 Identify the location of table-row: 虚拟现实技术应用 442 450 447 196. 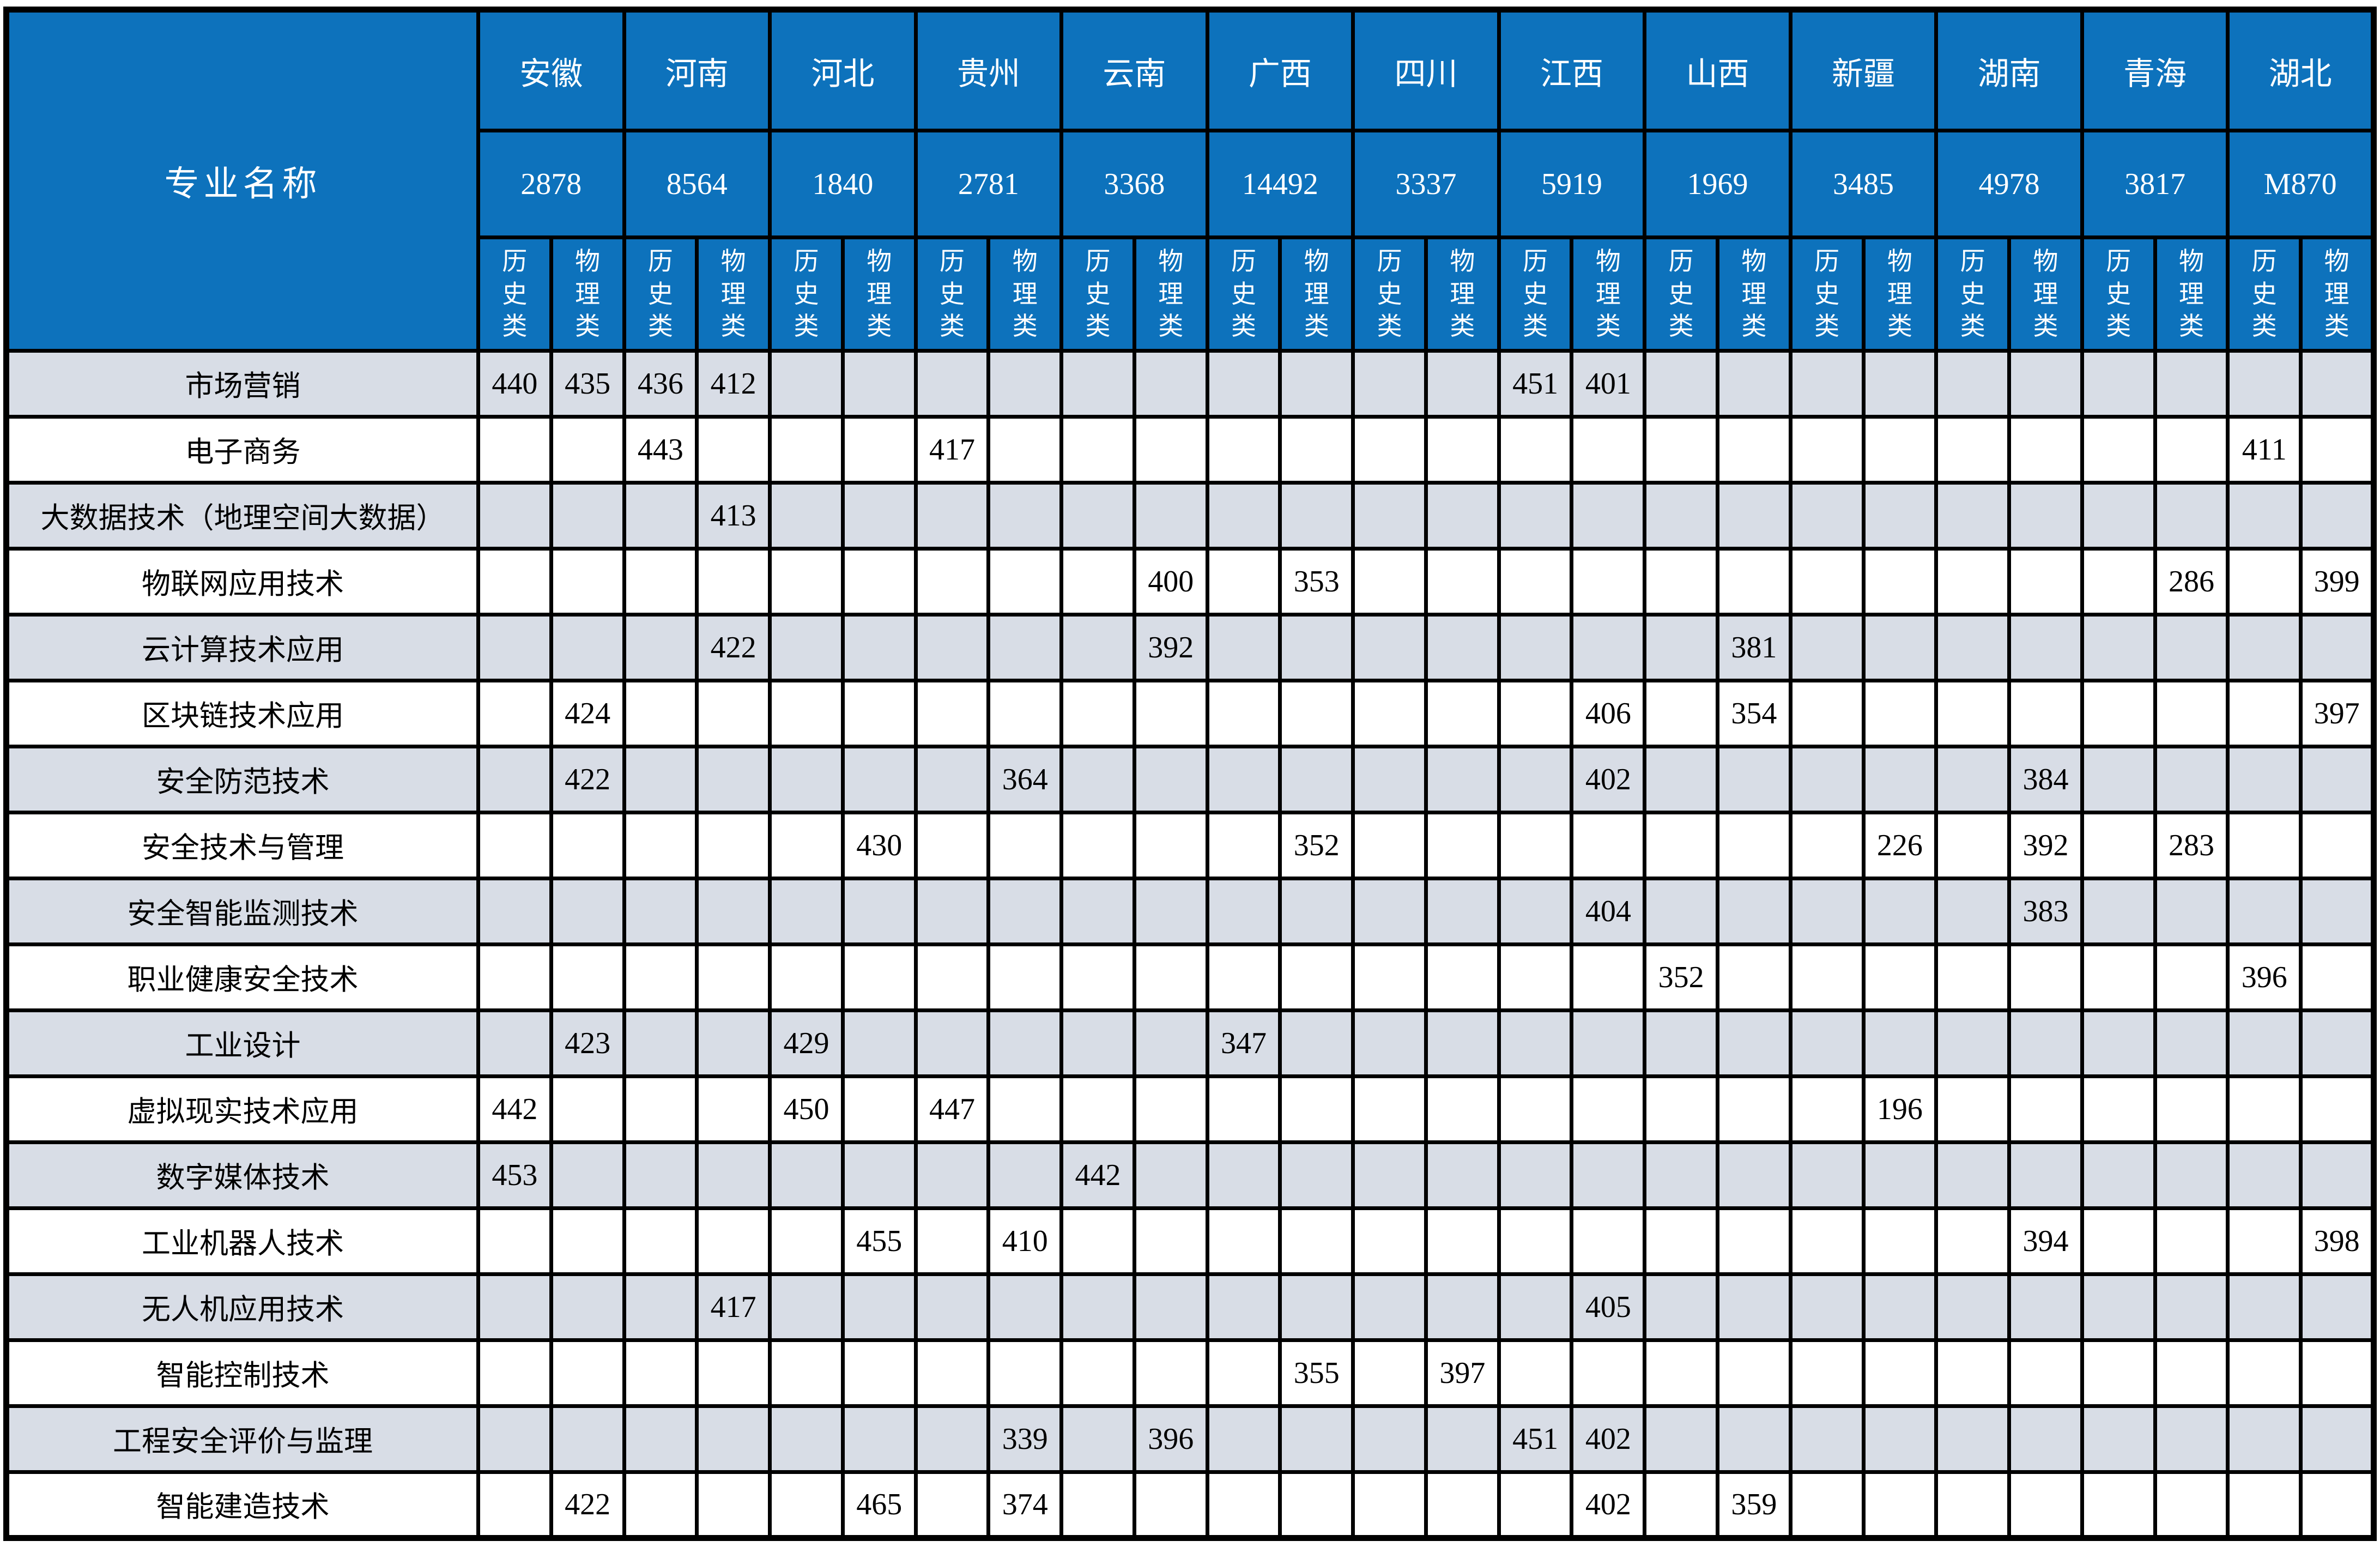
(1190, 1109).